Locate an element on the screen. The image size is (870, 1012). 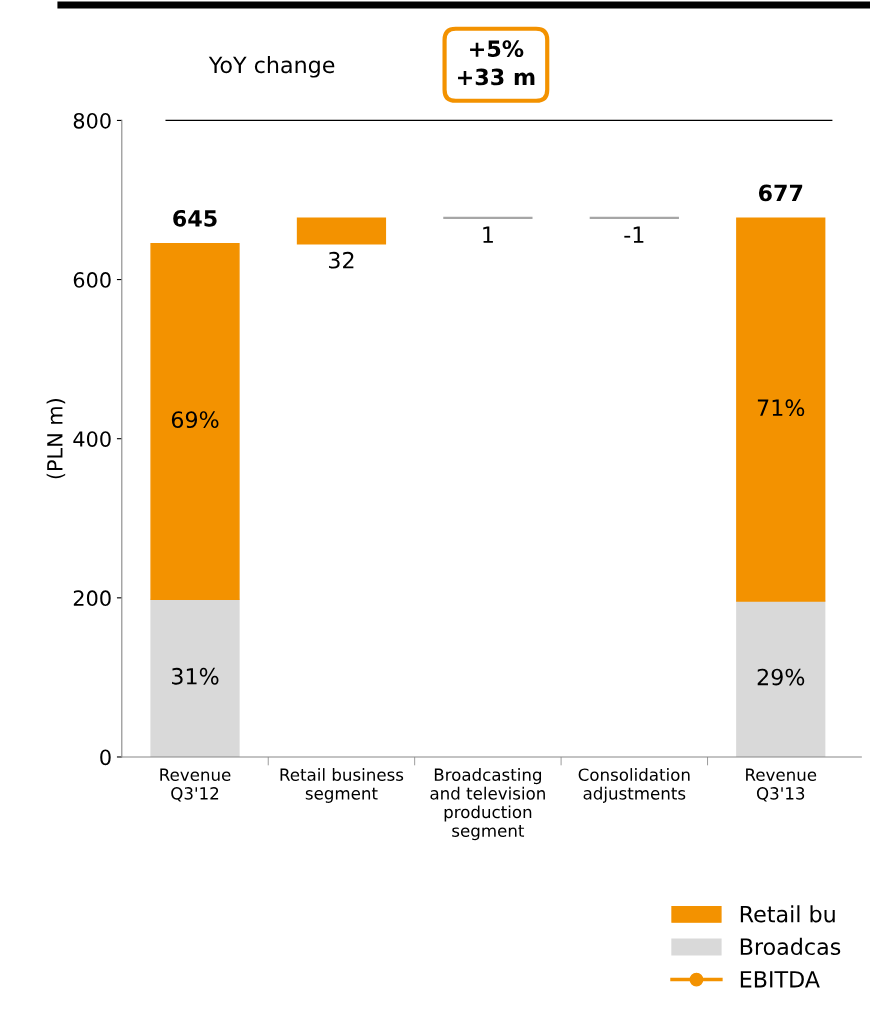
y-tick-label: 0 is located at coordinates (105, 757).